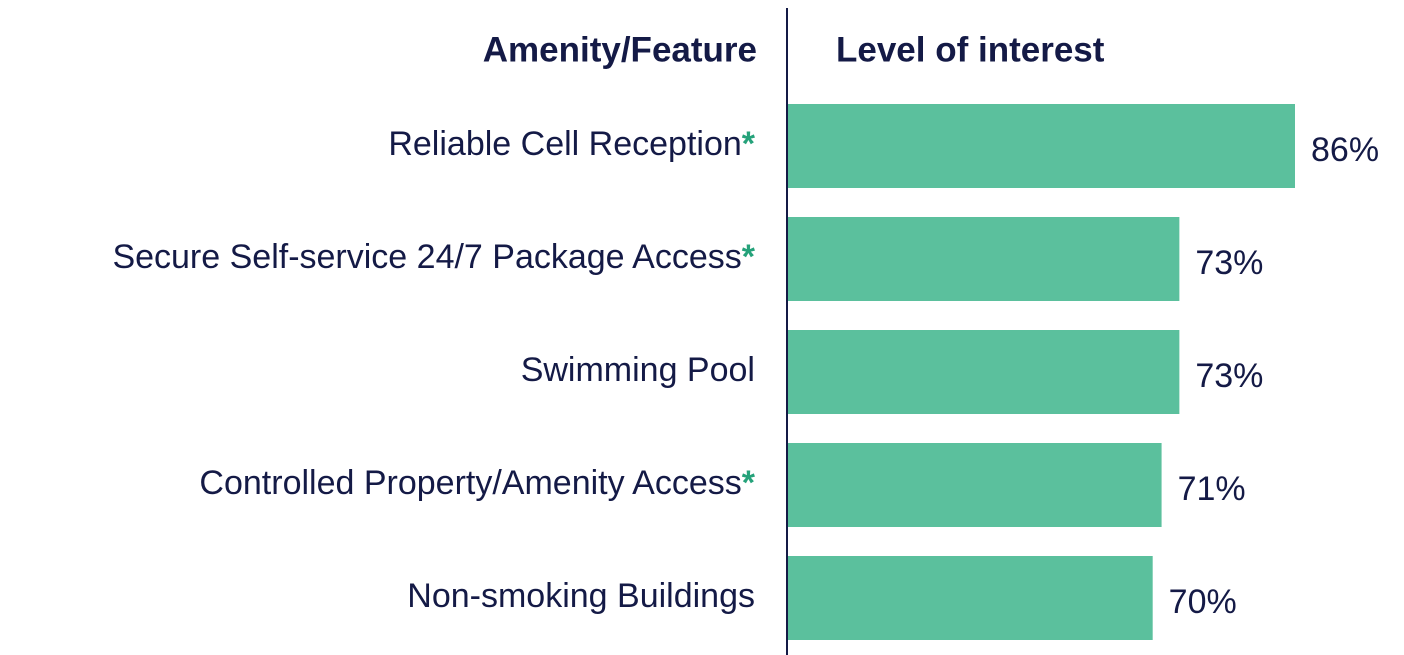  Describe the element at coordinates (1212, 489) in the screenshot. I see `value-label: 71%` at that location.